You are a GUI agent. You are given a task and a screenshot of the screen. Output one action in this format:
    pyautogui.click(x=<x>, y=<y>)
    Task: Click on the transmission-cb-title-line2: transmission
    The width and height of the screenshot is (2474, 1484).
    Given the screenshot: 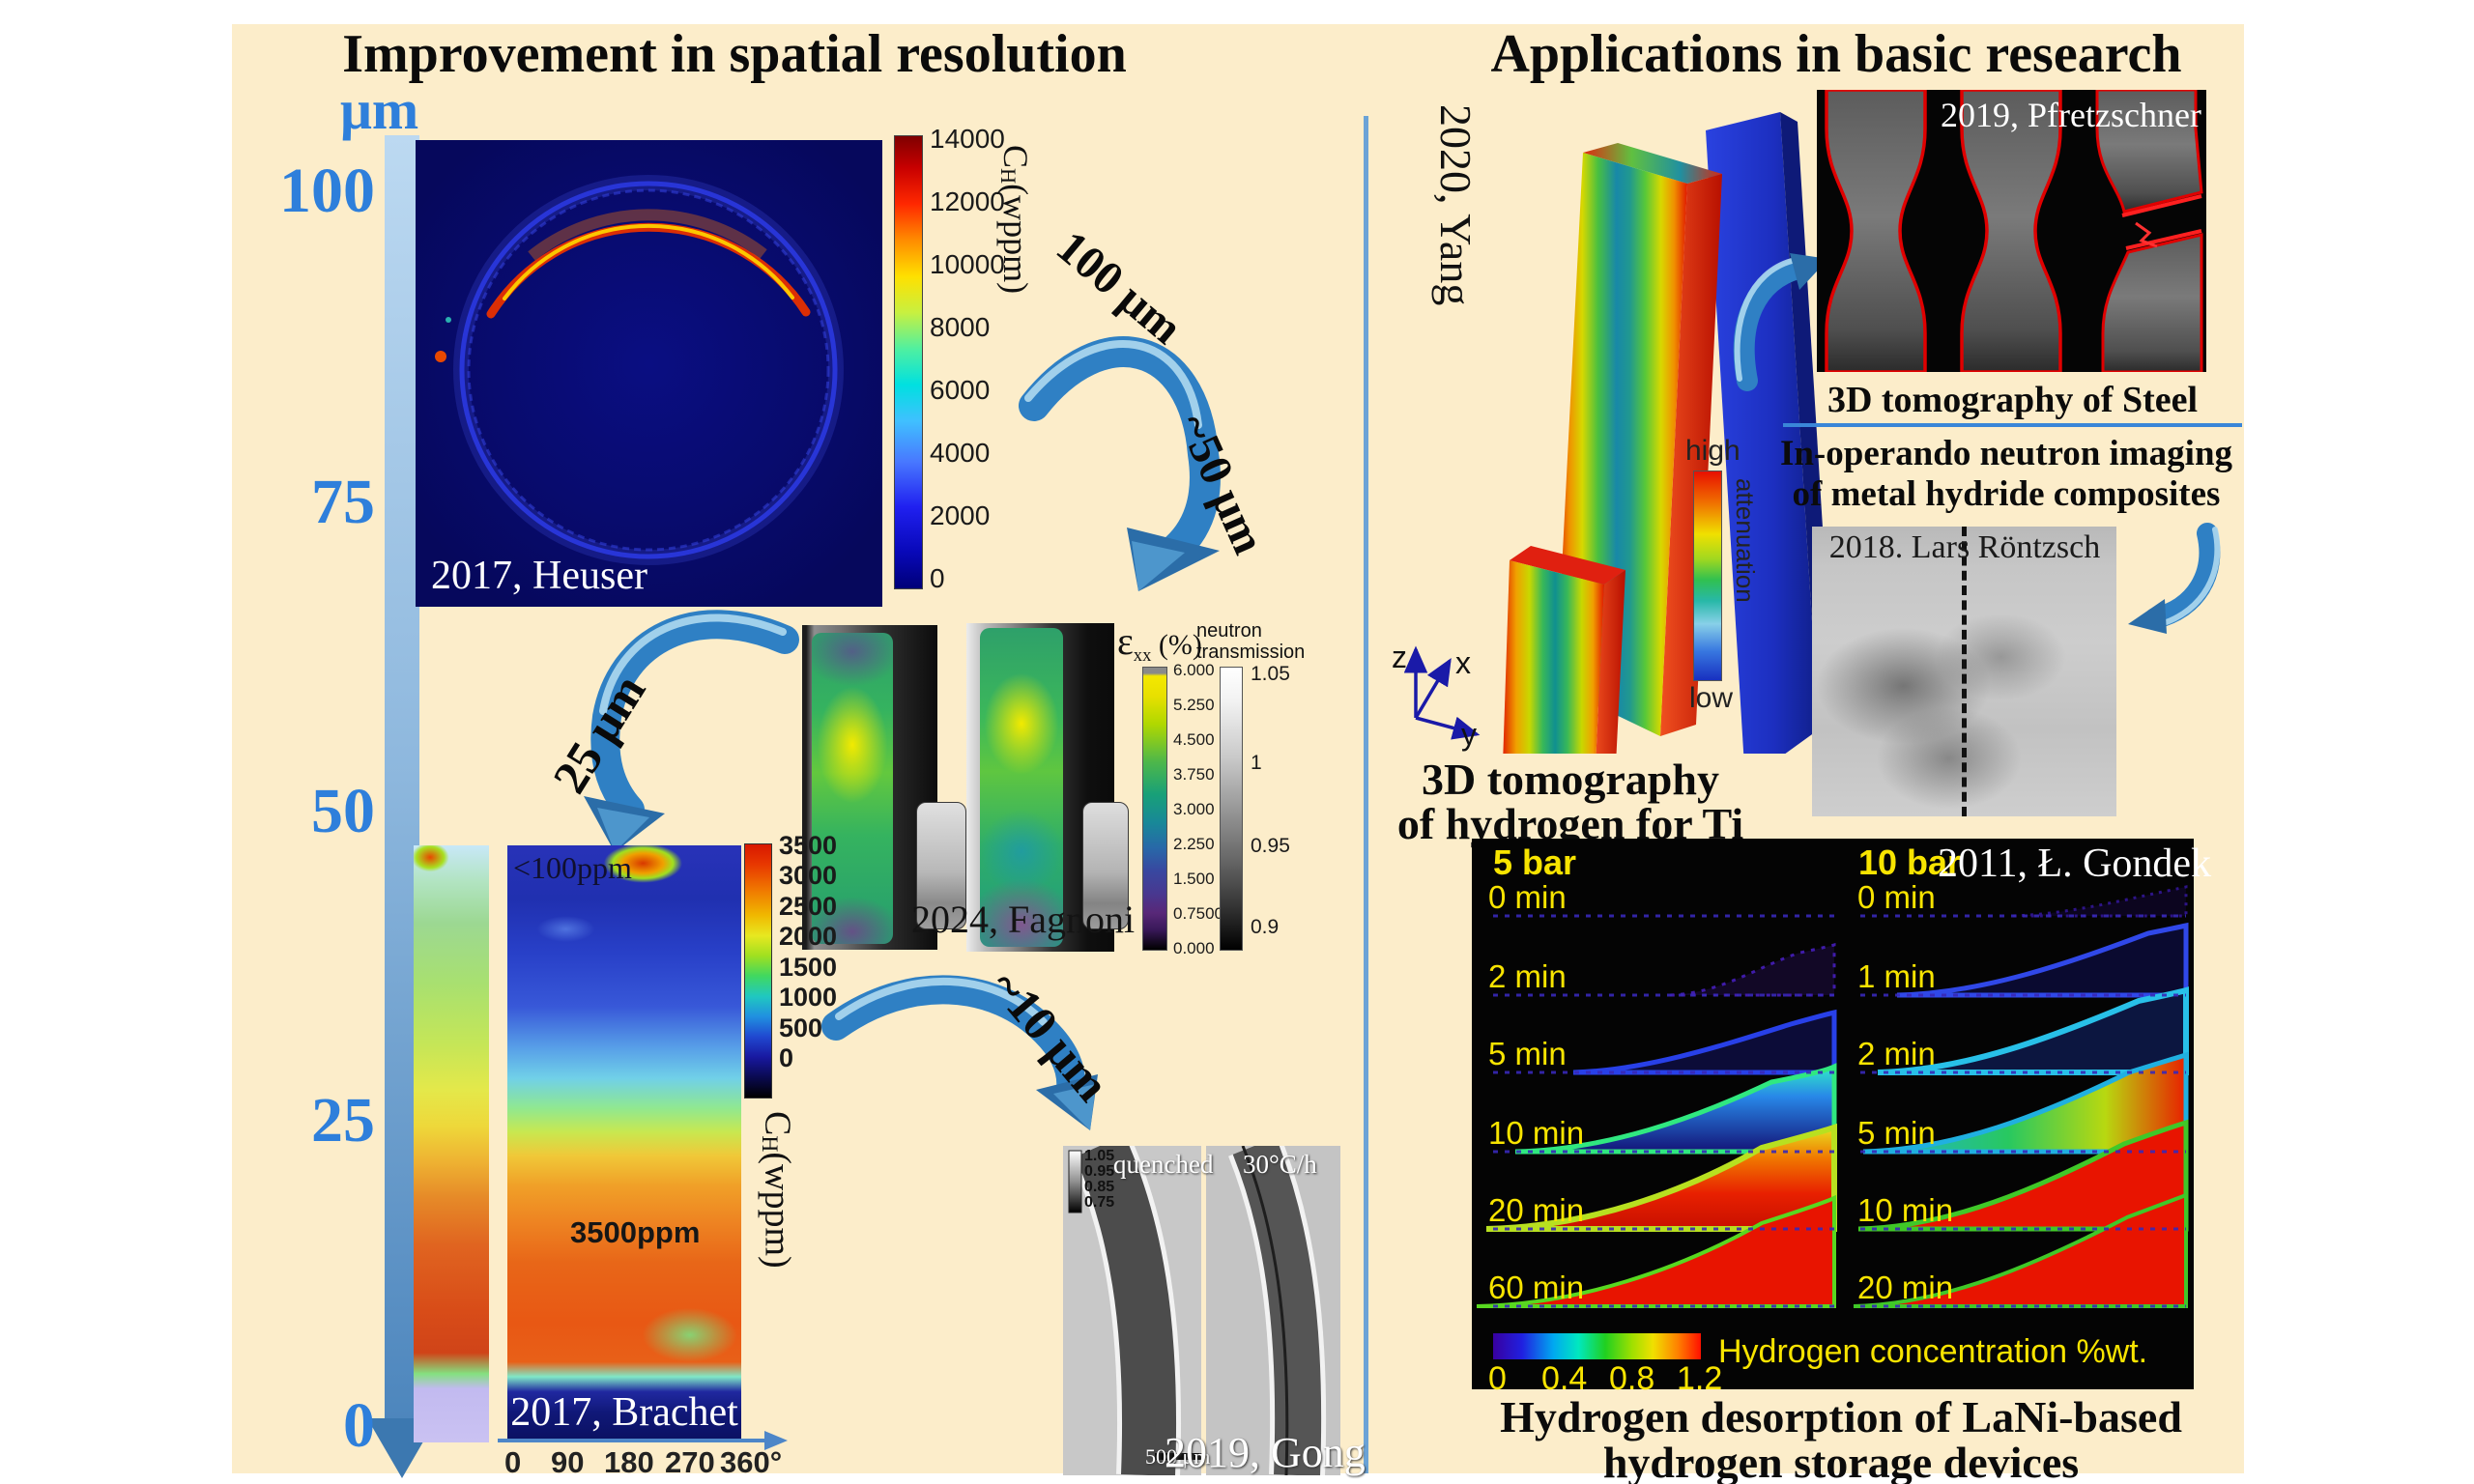 What is the action you would take?
    pyautogui.click(x=1251, y=652)
    